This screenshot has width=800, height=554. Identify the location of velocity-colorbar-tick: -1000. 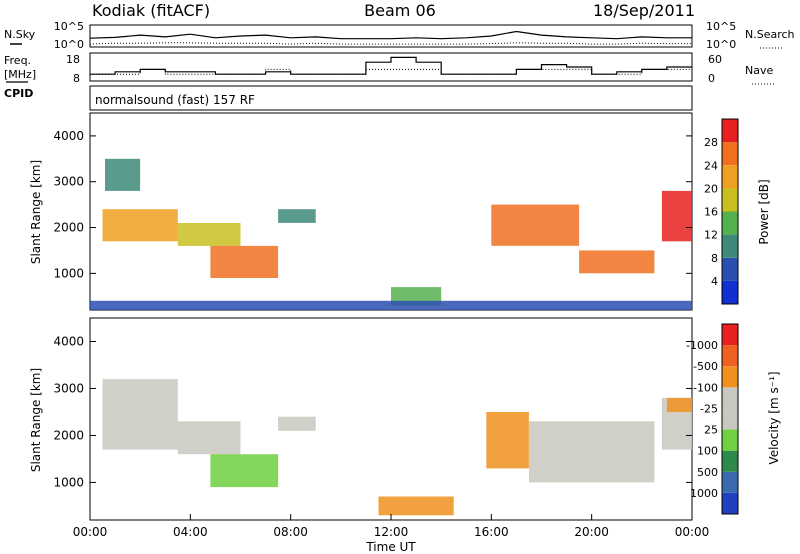
(702, 345).